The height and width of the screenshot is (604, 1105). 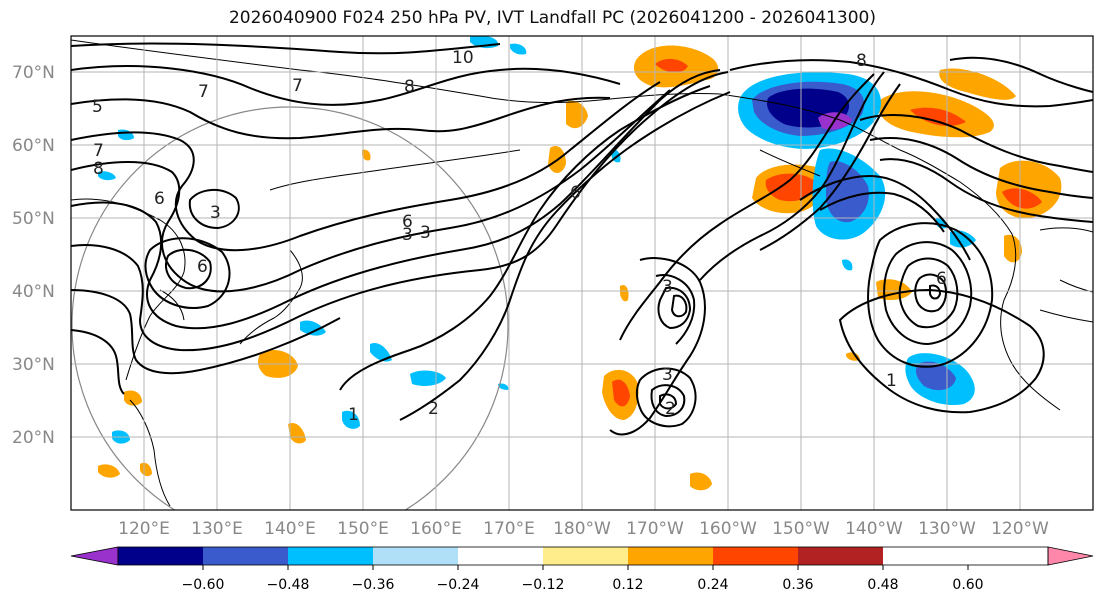 I want to click on colorbar-tick-label: −0.12, so click(x=543, y=585).